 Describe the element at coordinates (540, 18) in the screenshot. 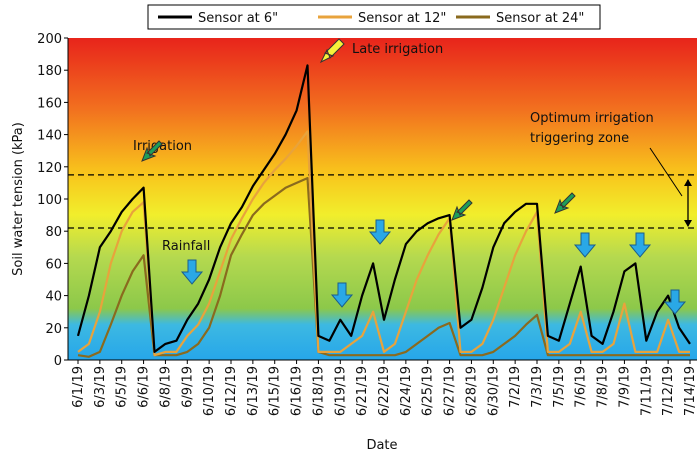

I see `legend-label: Sensor at 24"` at that location.